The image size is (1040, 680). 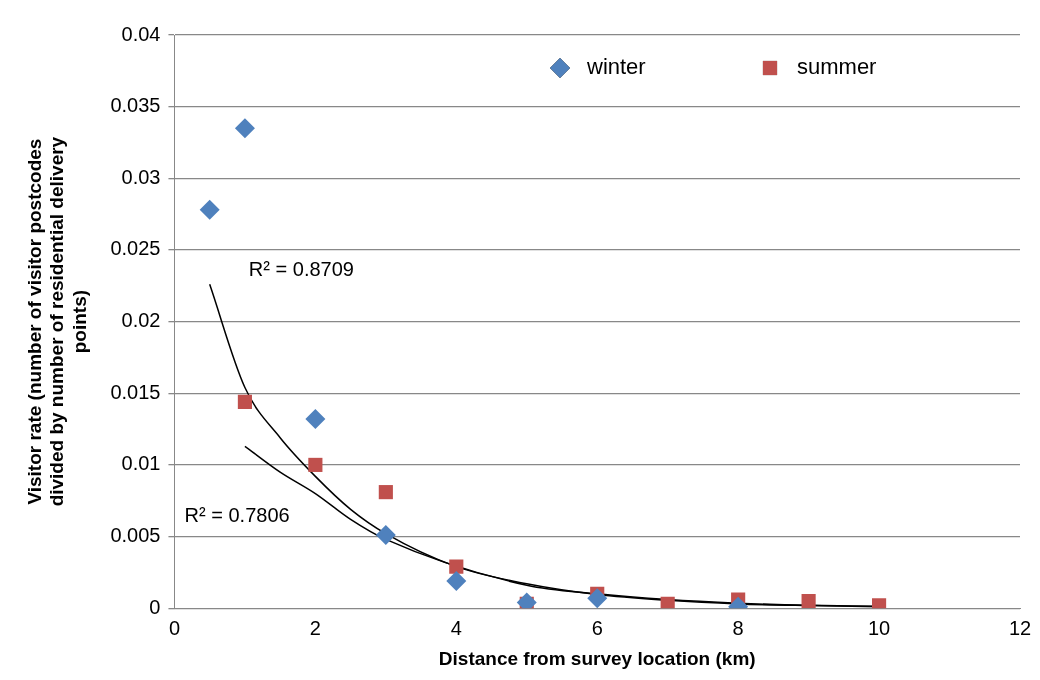 I want to click on x-tick-label: 10, so click(x=879, y=627).